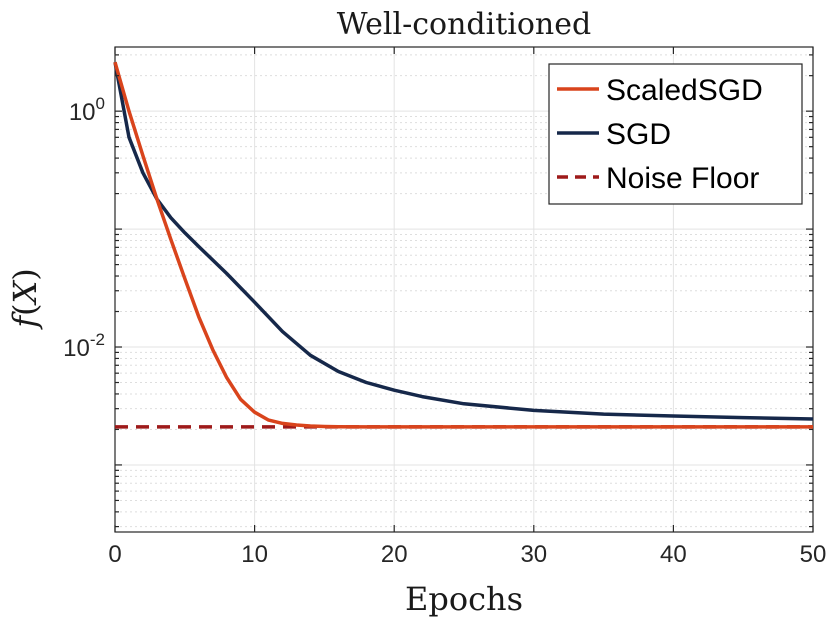  I want to click on y-tick-label: 10⁻², so click(84, 346).